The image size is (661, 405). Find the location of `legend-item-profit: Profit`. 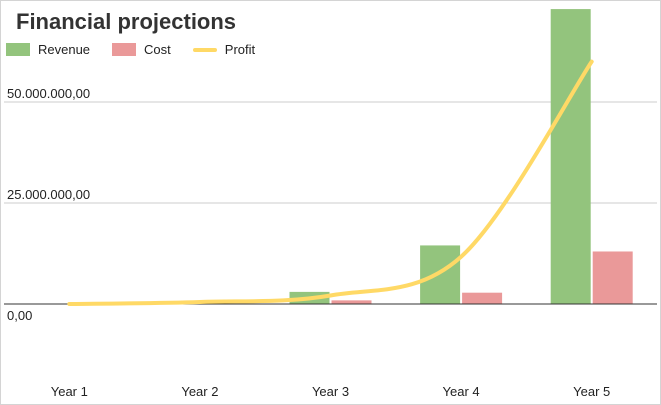

legend-item-profit: Profit is located at coordinates (224, 49).